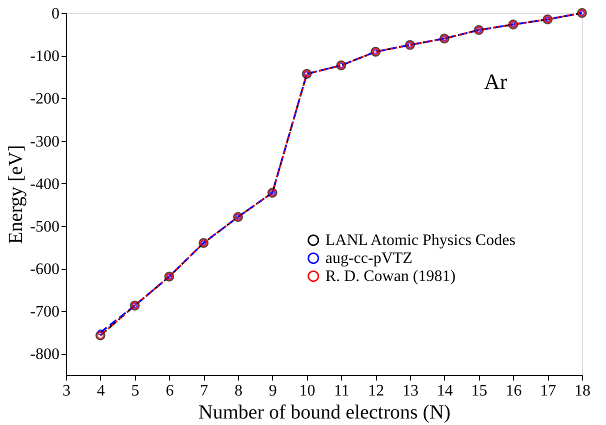 The height and width of the screenshot is (425, 606). I want to click on x-tick-label: 16, so click(514, 391).